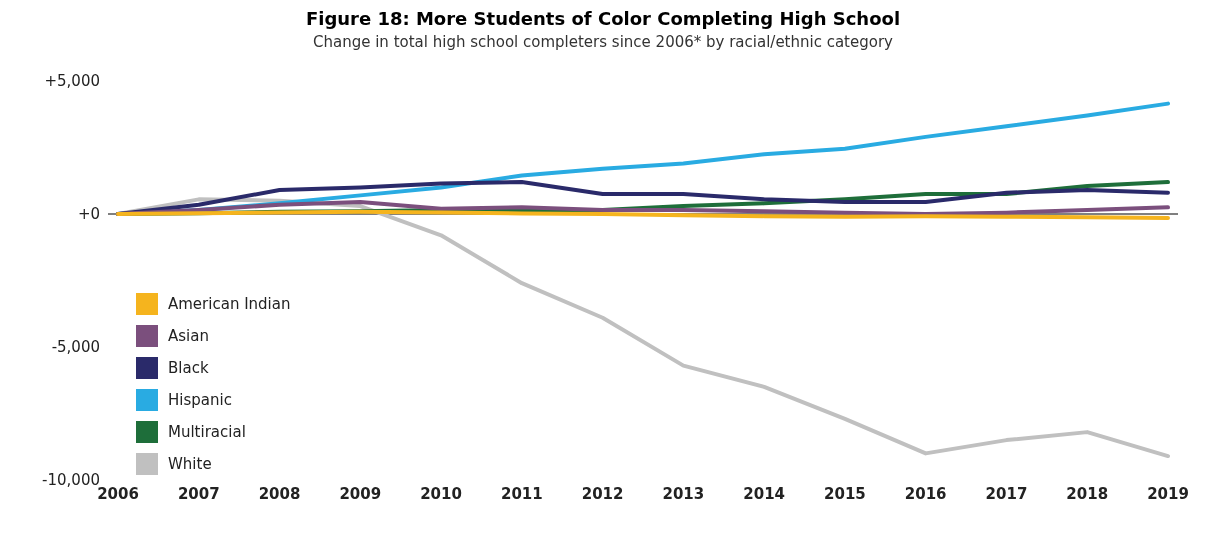 This screenshot has width=1207, height=539. Describe the element at coordinates (603, 18) in the screenshot. I see `chart-title: Figure 18: More Students of Color Completing High School` at that location.